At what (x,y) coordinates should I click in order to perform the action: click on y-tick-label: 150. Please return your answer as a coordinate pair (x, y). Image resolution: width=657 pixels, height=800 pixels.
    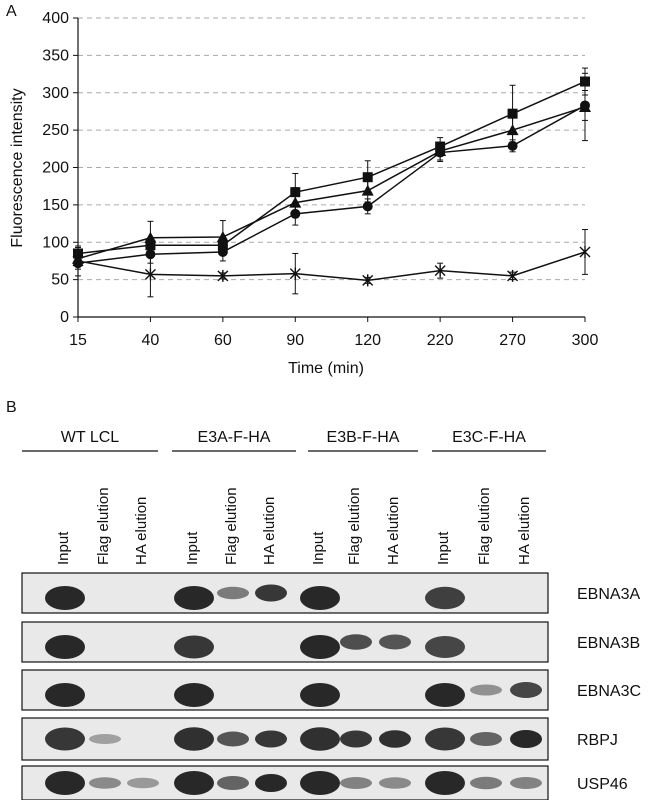
    Looking at the image, I should click on (55, 205).